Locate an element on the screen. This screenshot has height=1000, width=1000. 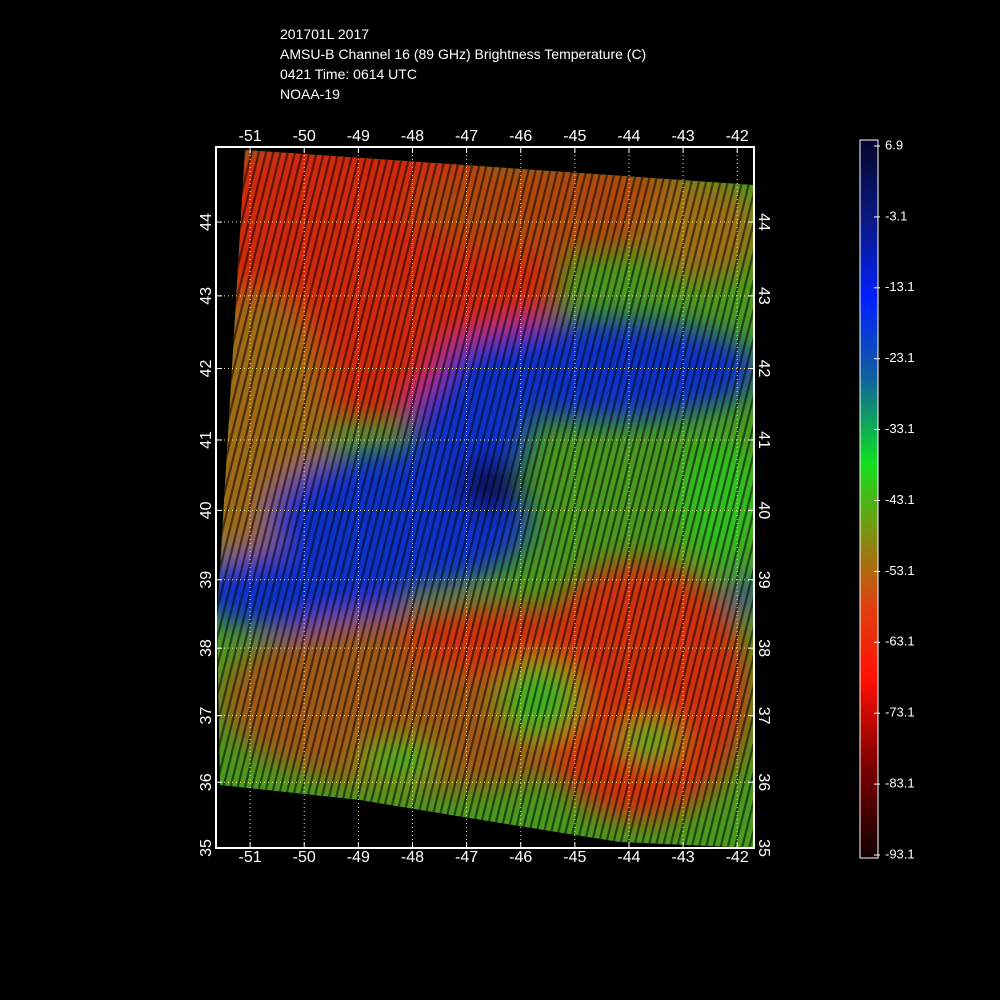
colorbar-tick-label: -93.1 is located at coordinates (900, 853).